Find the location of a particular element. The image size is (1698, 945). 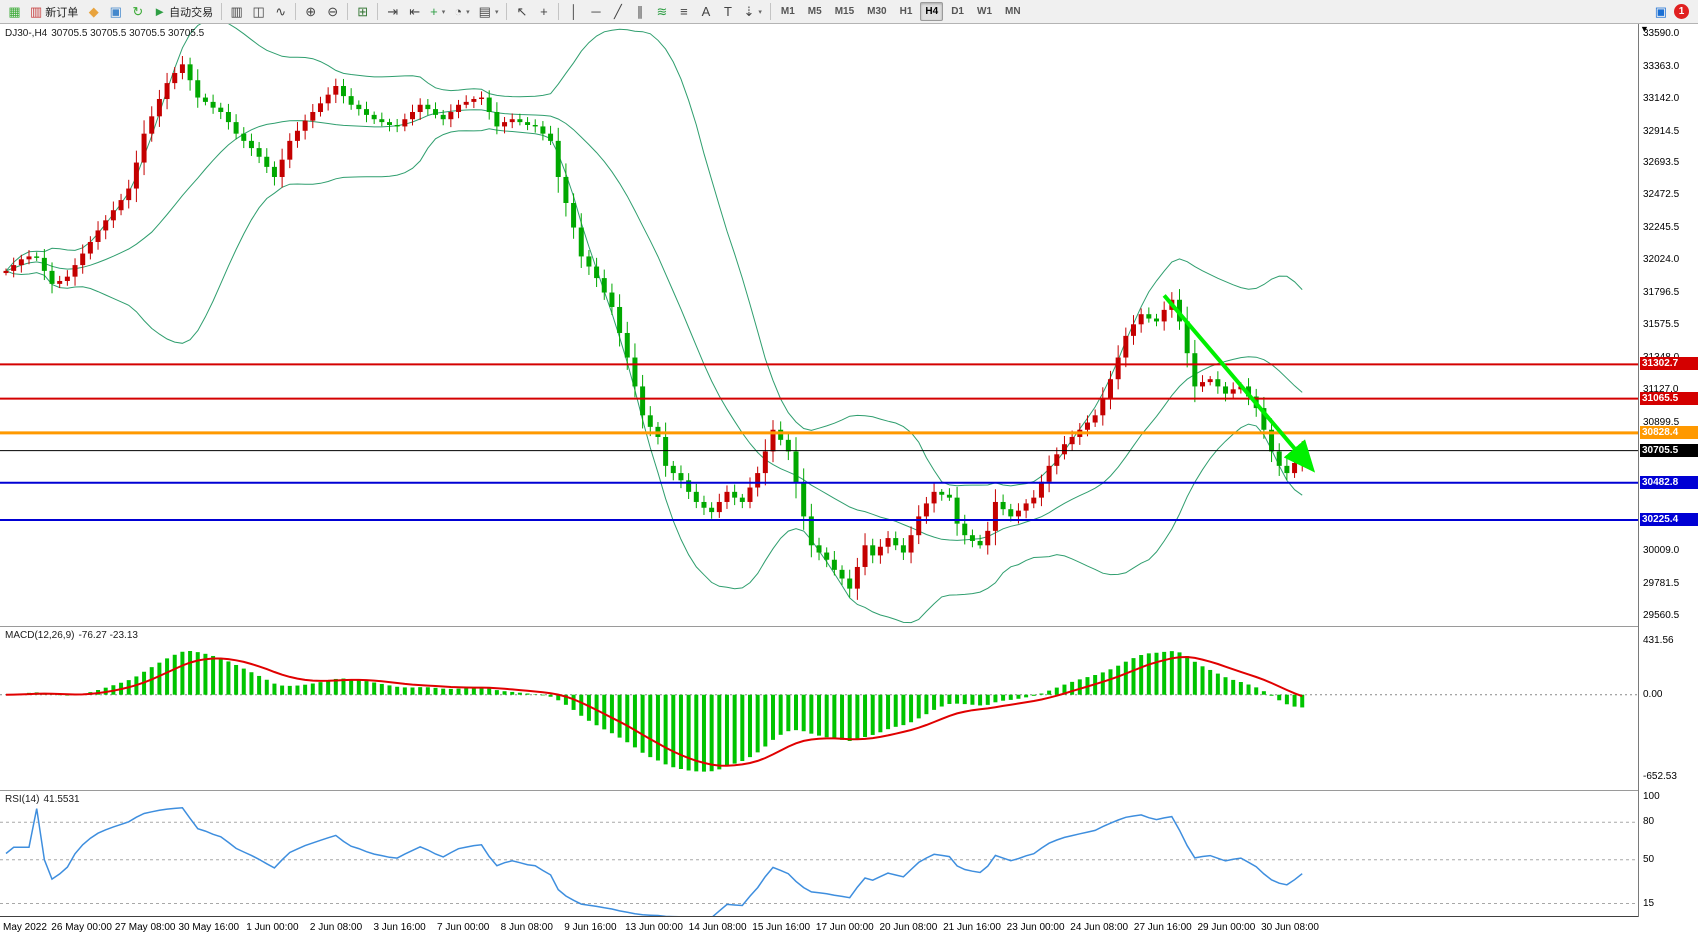

text-label-icon: T is located at coordinates (727, 11).